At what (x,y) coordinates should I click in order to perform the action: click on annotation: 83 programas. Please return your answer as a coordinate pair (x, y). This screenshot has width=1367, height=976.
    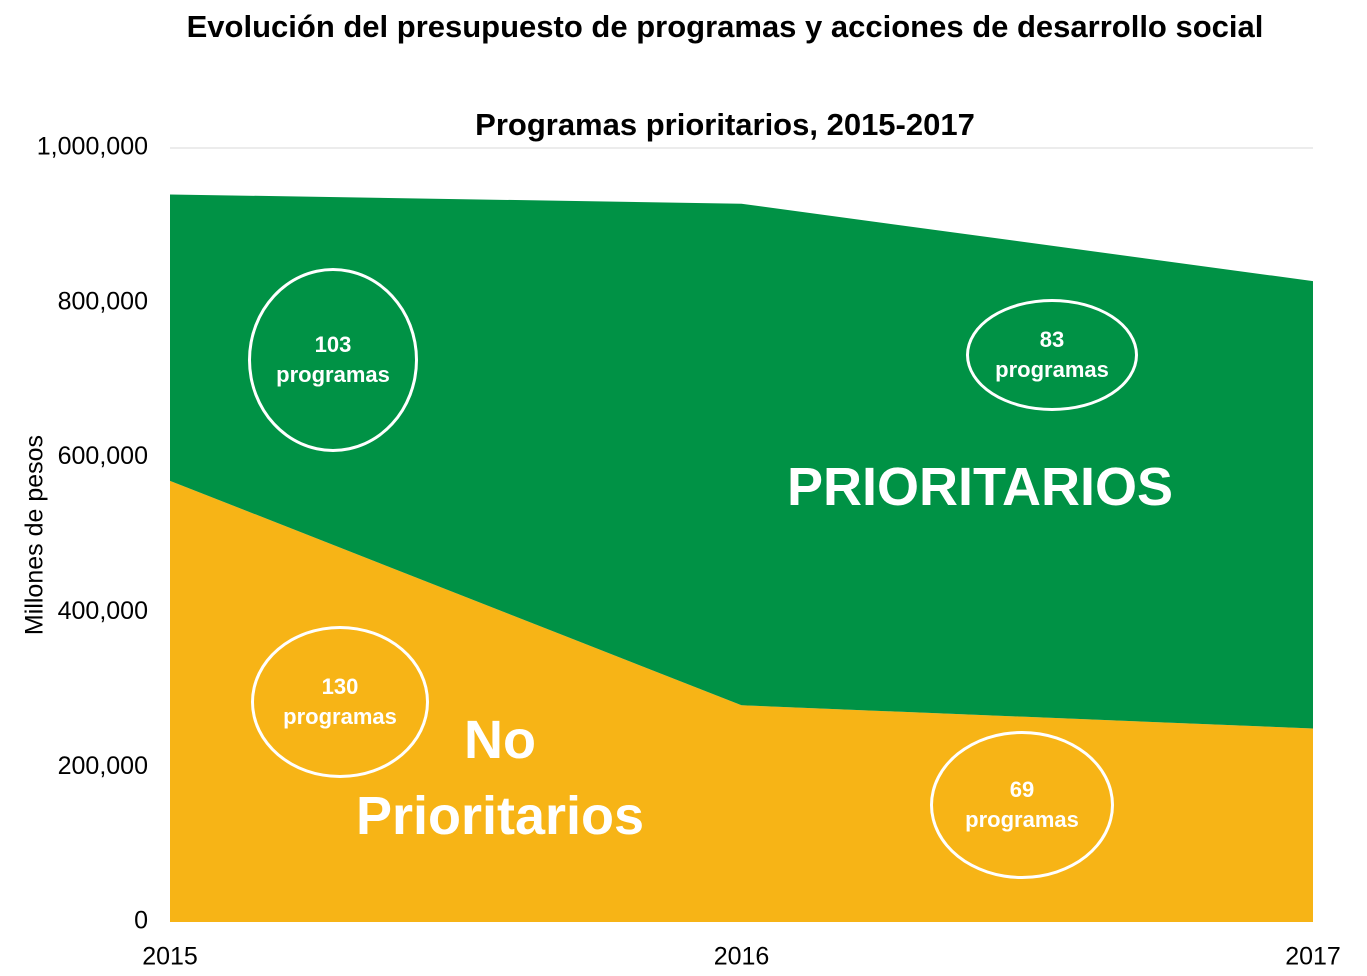
    Looking at the image, I should click on (1052, 355).